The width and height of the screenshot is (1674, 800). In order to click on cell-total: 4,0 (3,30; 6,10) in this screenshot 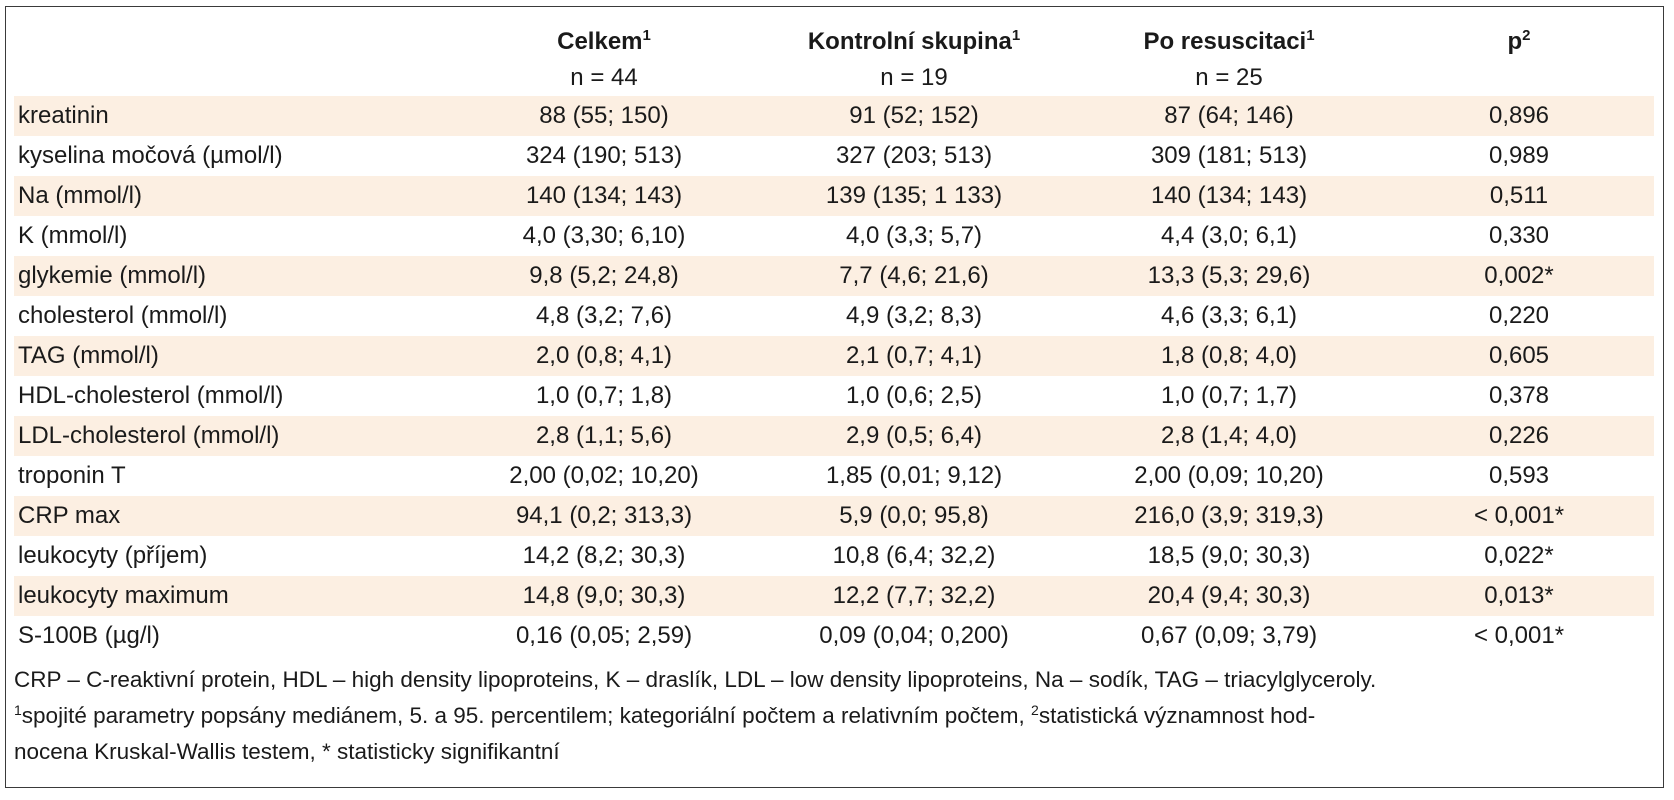, I will do `click(604, 235)`.